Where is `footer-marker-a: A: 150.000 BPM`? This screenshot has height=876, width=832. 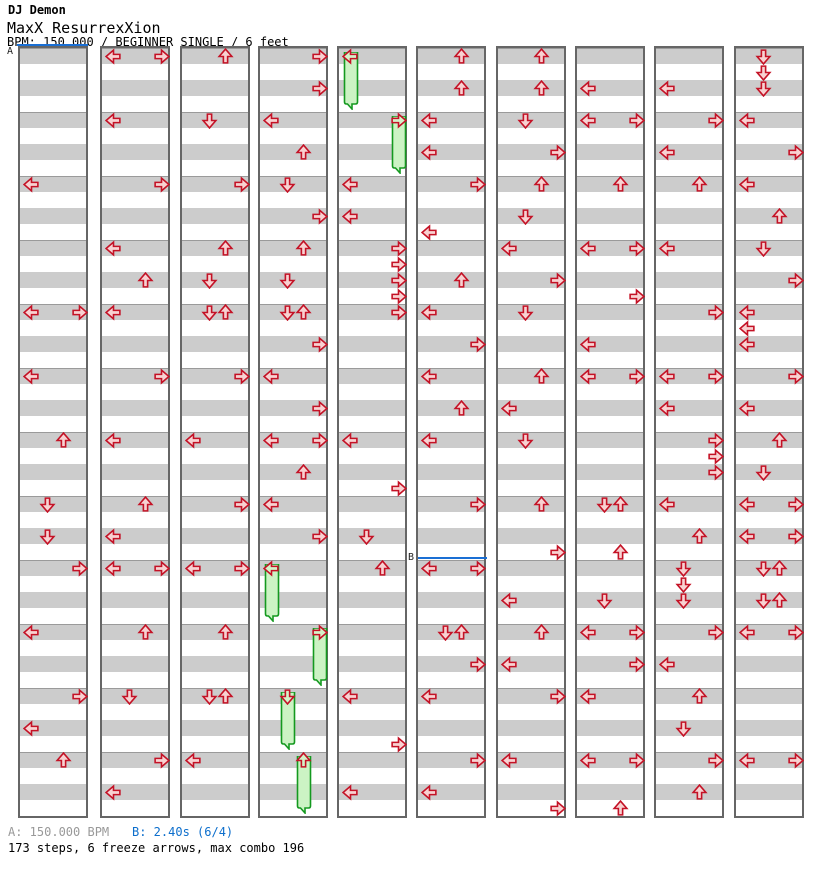 footer-marker-a: A: 150.000 BPM is located at coordinates (59, 832).